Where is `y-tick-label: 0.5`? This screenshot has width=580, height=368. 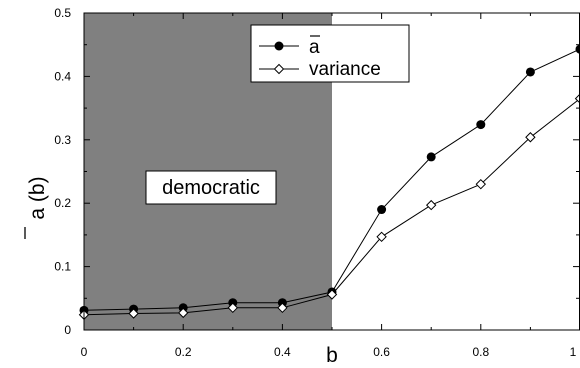
y-tick-label: 0.5 is located at coordinates (62, 13).